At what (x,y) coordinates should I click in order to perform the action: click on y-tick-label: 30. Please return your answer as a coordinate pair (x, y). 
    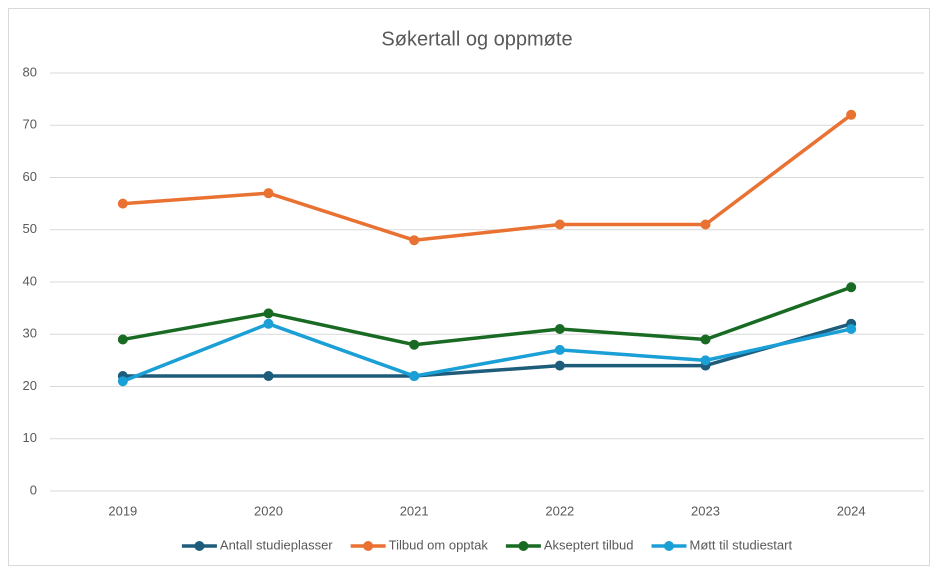
    Looking at the image, I should click on (30, 333).